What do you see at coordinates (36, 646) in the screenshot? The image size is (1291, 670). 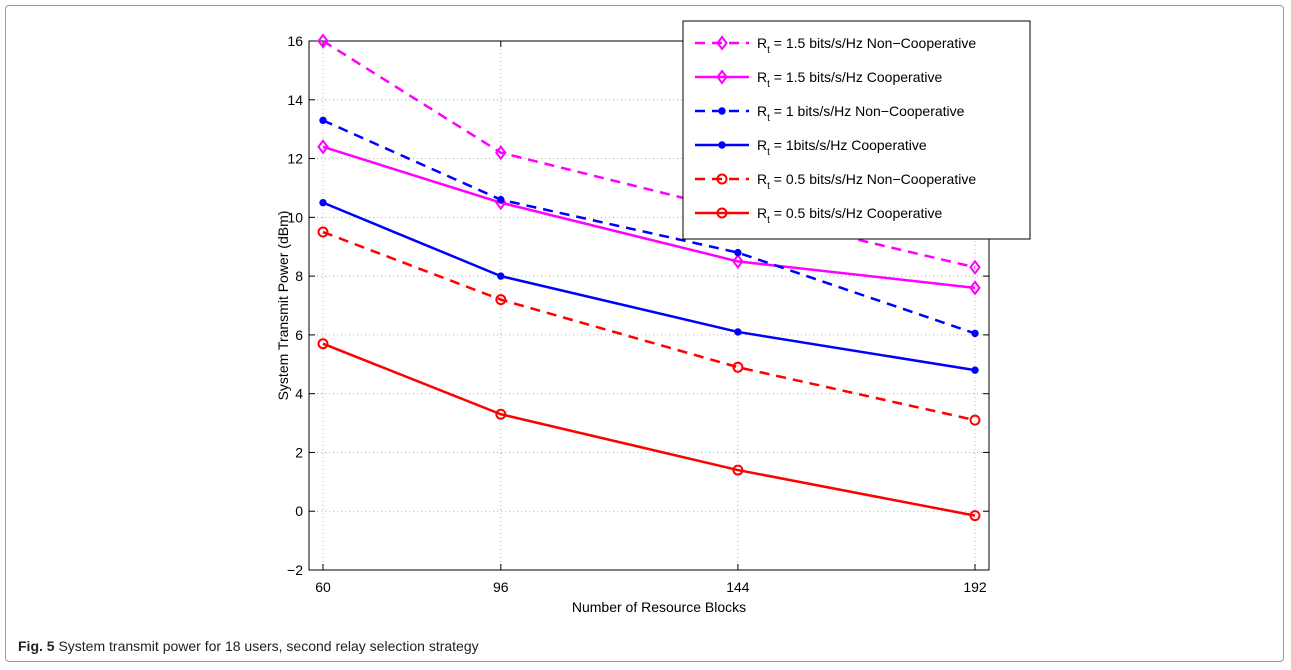 I see `caption-label: Fig. 5` at bounding box center [36, 646].